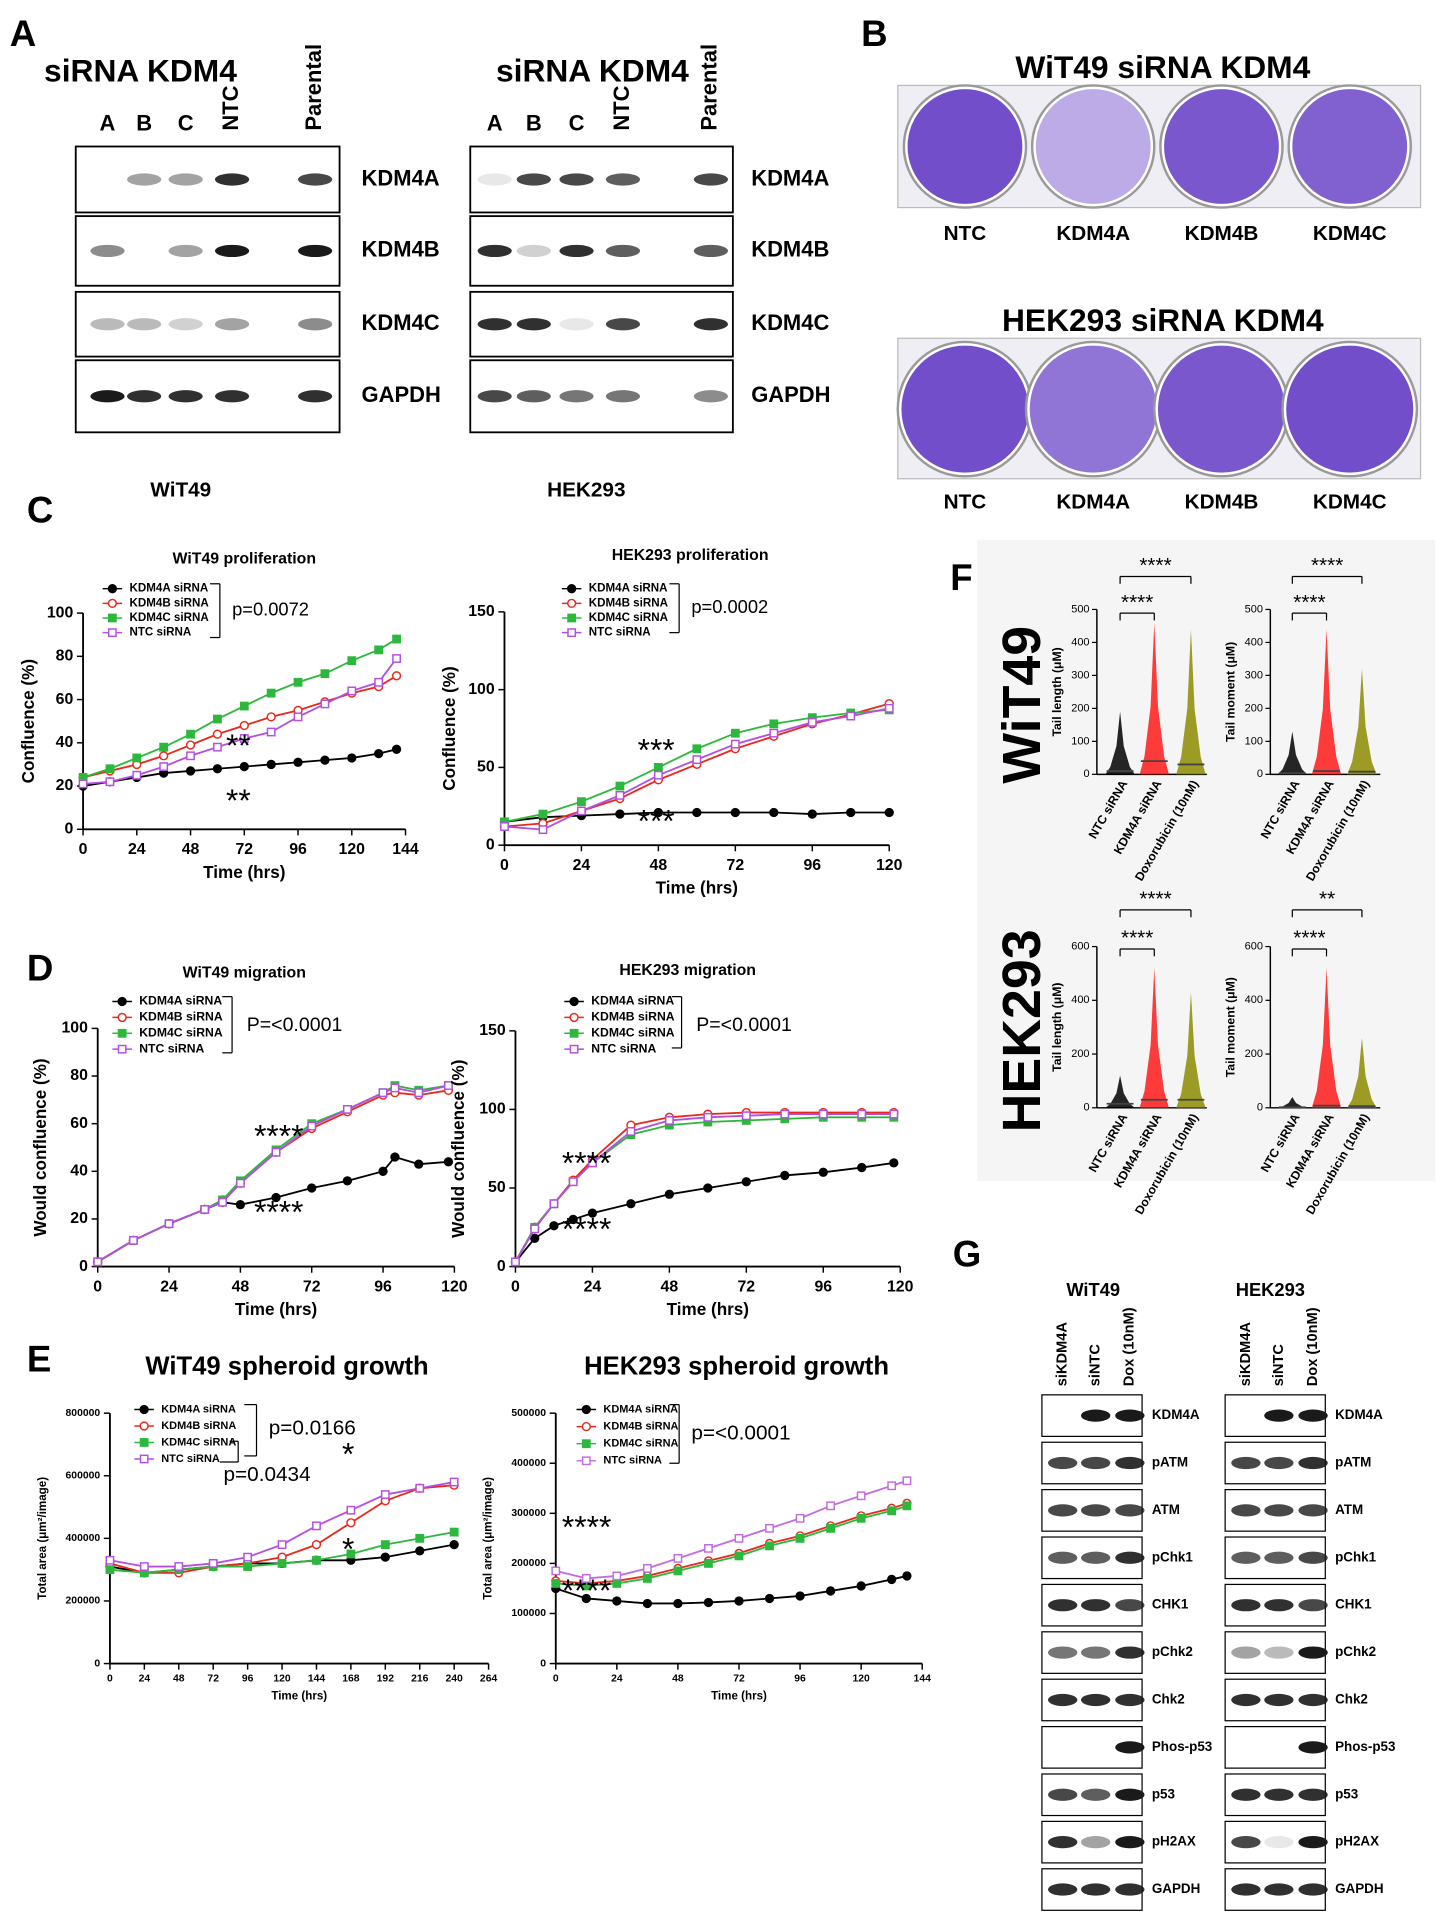 This screenshot has height=1920, width=1445. I want to click on lane-label: A, so click(108, 122).